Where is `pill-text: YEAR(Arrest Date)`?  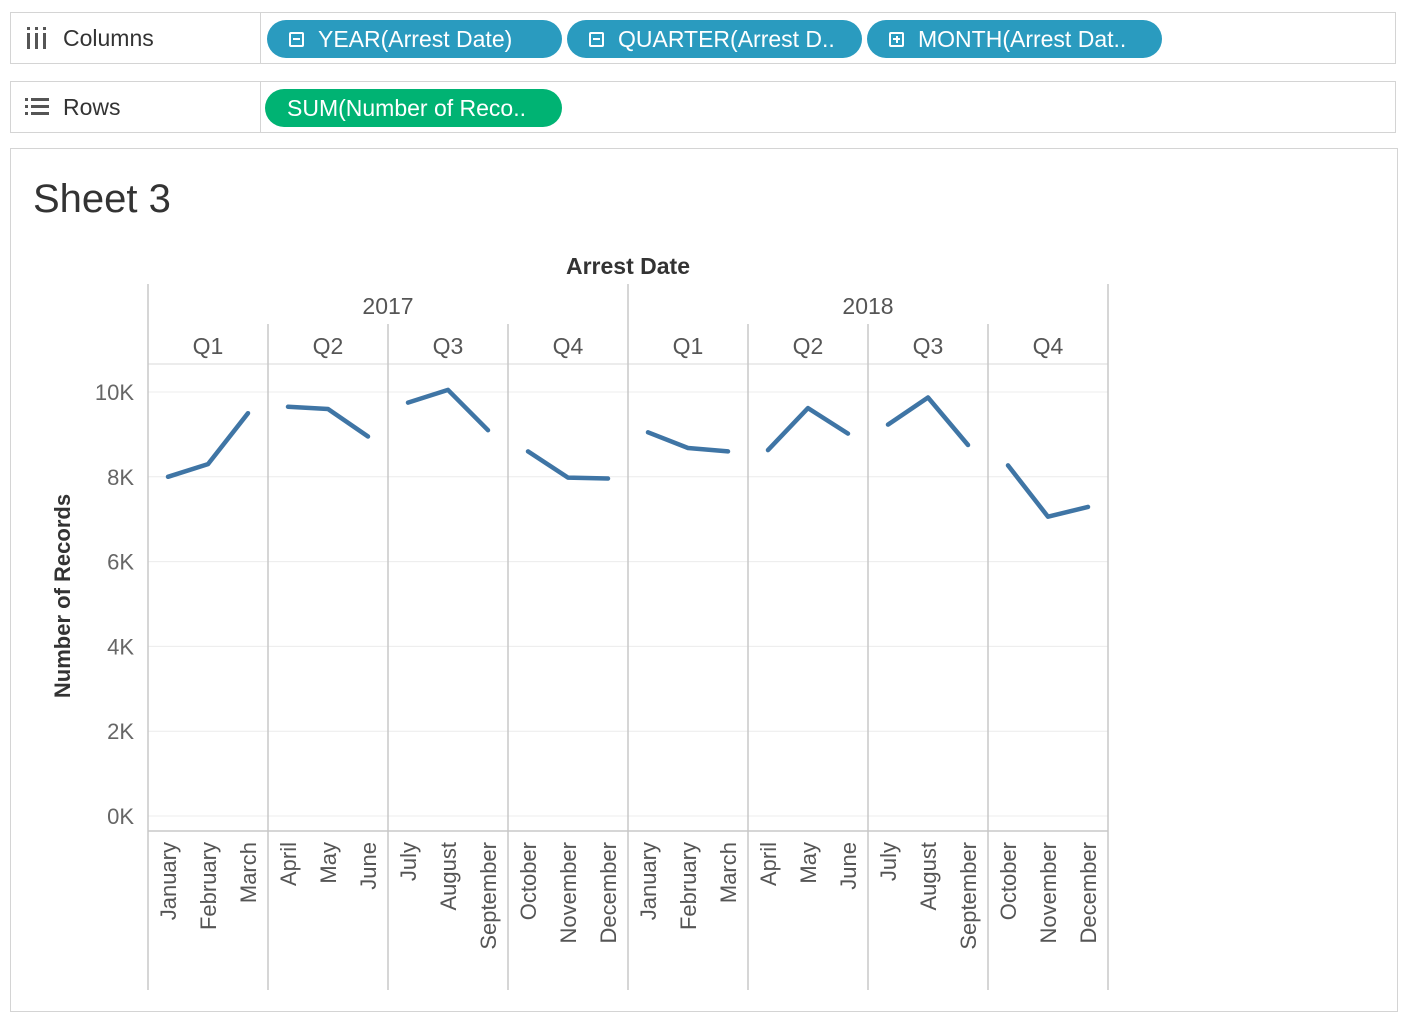
pill-text: YEAR(Arrest Date) is located at coordinates (415, 38).